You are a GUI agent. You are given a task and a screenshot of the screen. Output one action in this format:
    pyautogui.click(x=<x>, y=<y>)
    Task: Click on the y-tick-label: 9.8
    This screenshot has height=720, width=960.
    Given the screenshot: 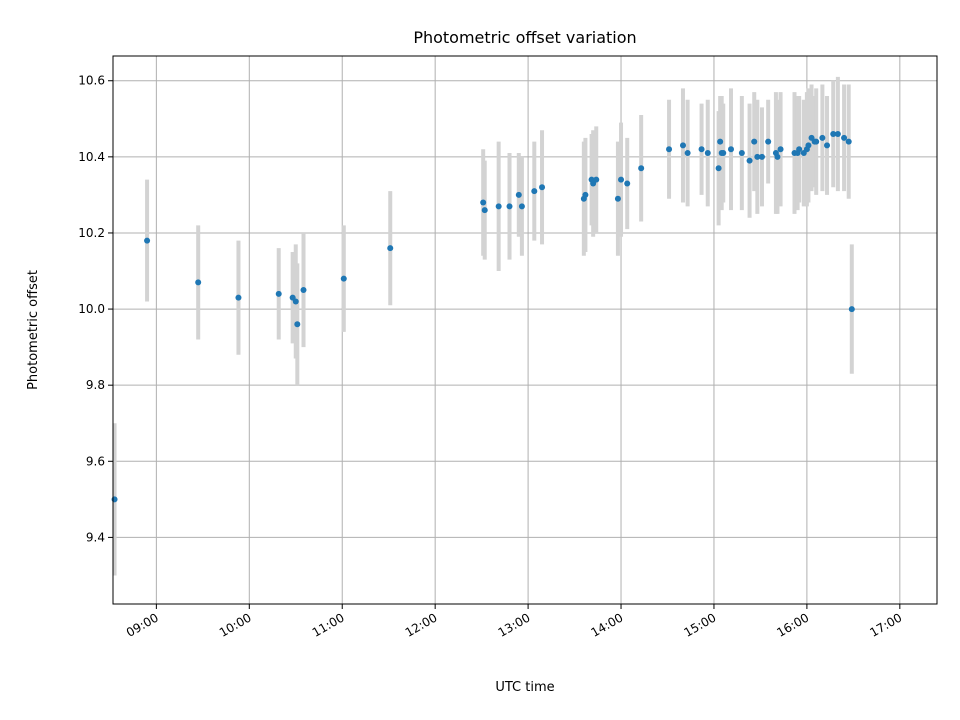 What is the action you would take?
    pyautogui.click(x=95, y=385)
    